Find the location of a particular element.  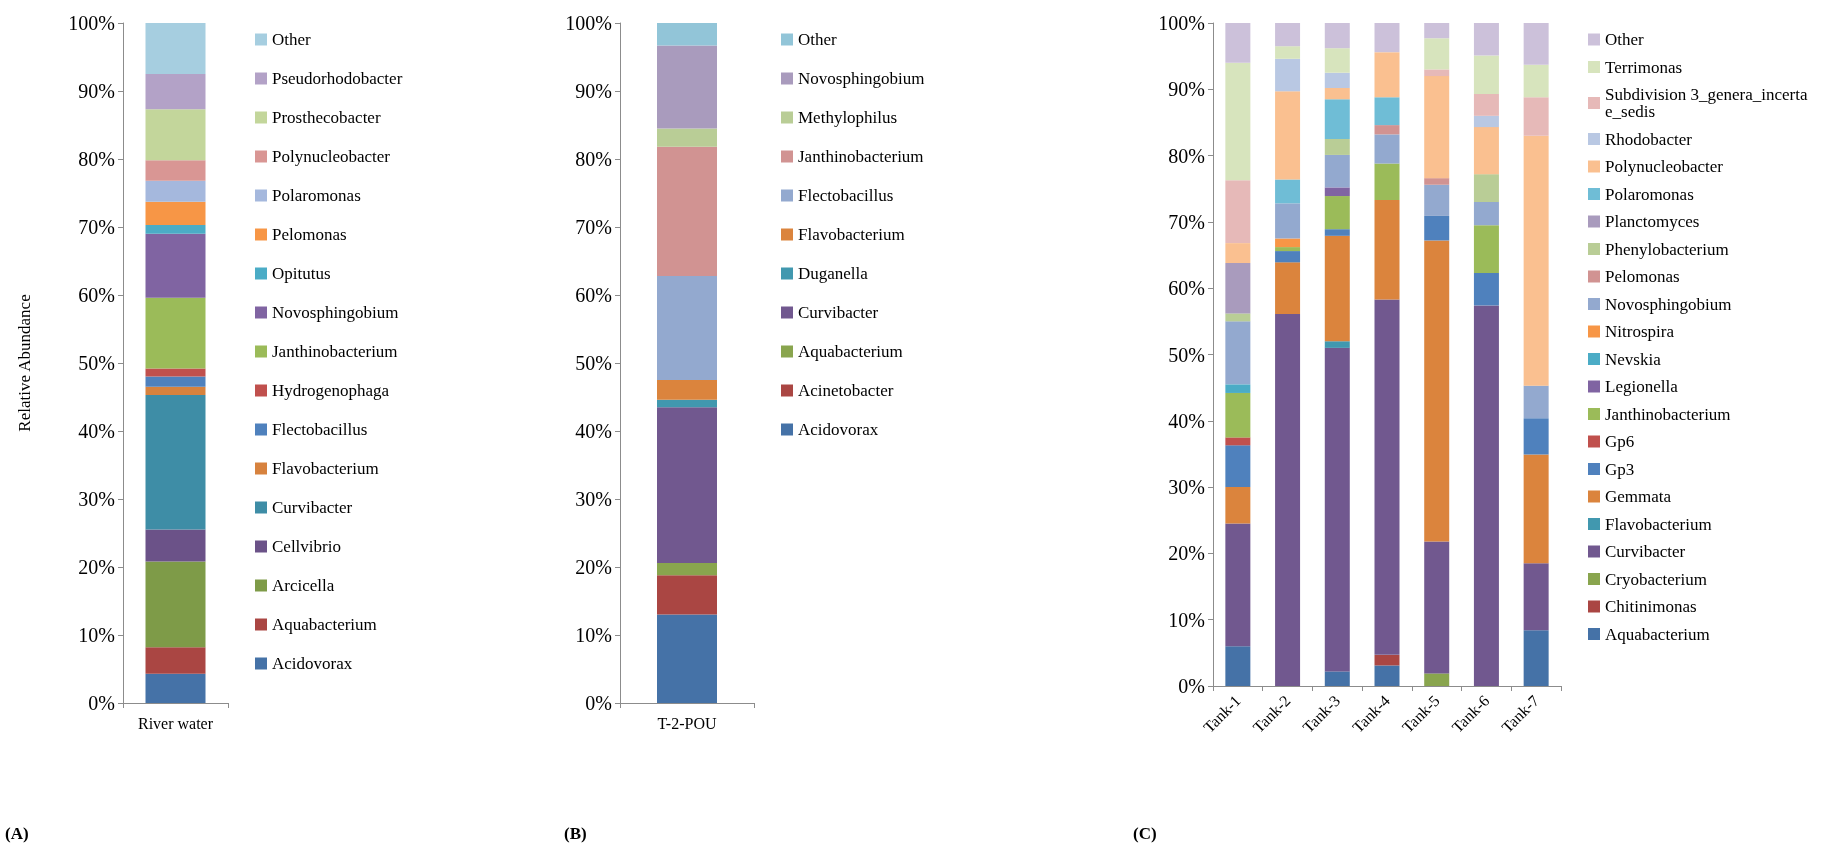

y-tick-label: 30% is located at coordinates (96, 499).